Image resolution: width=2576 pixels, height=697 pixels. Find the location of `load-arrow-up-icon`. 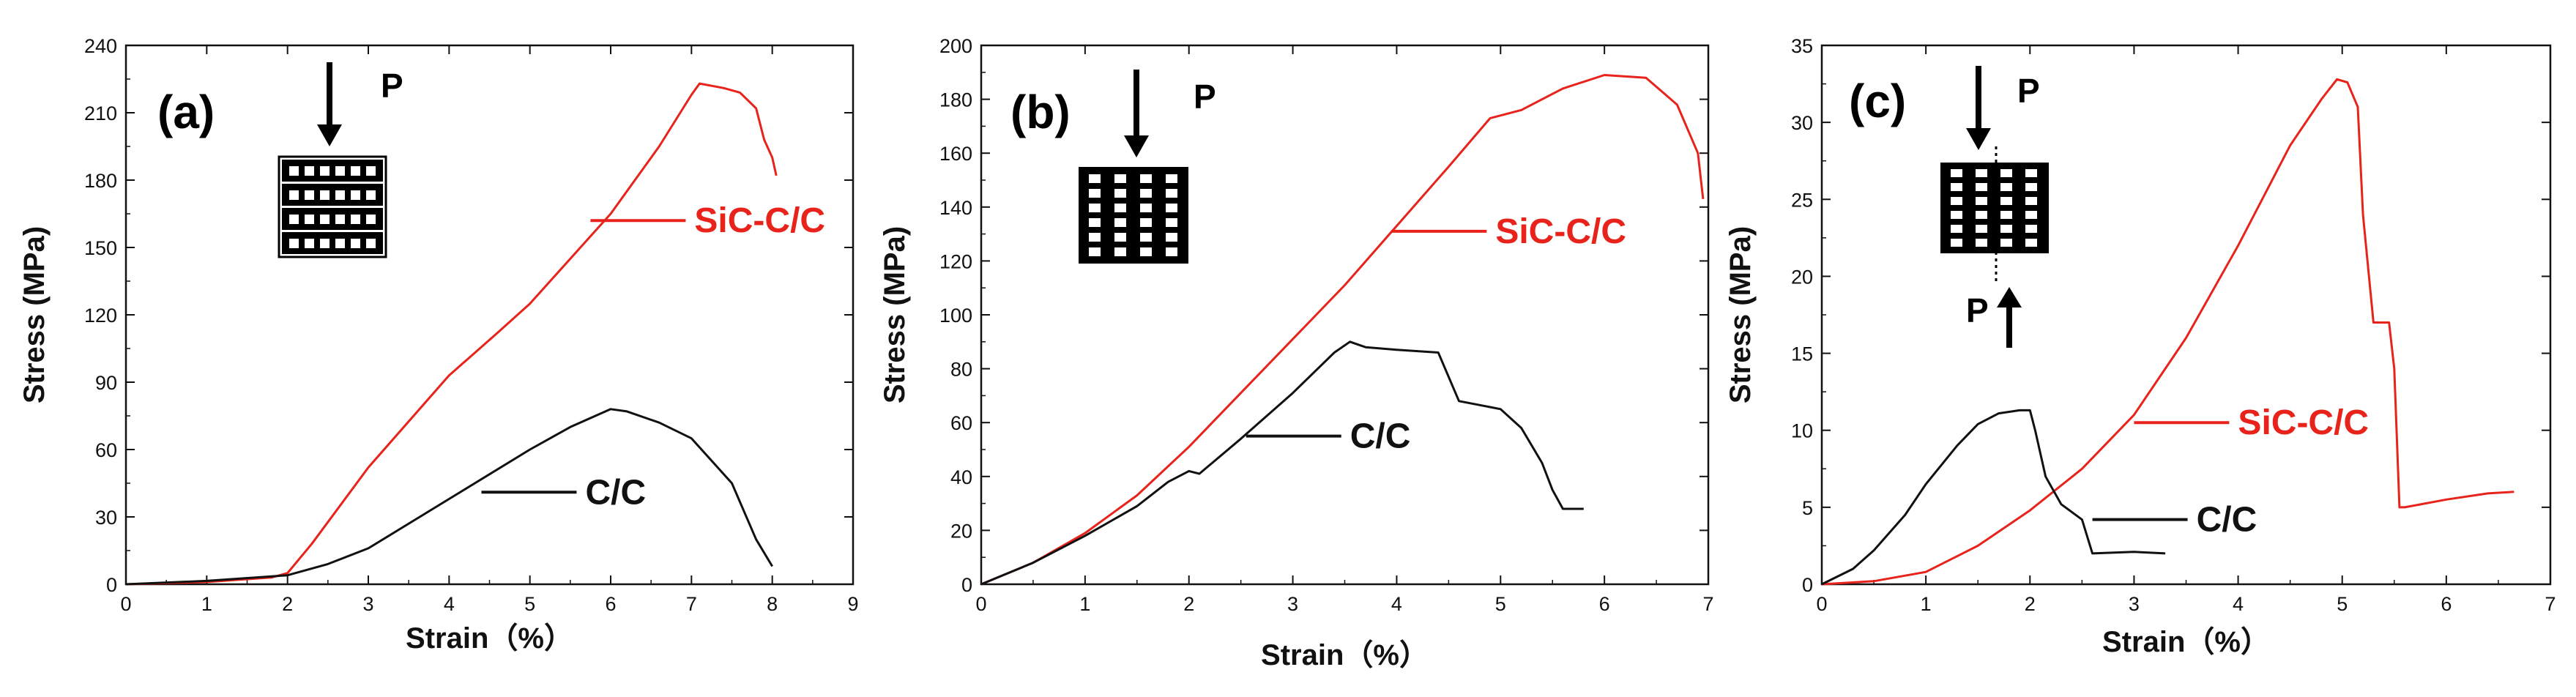

load-arrow-up-icon is located at coordinates (2009, 297).